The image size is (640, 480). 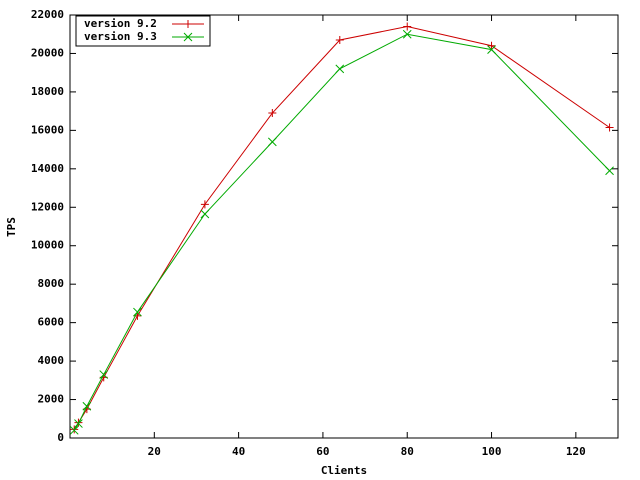 I want to click on y-tick-label: 12000, so click(x=47, y=206).